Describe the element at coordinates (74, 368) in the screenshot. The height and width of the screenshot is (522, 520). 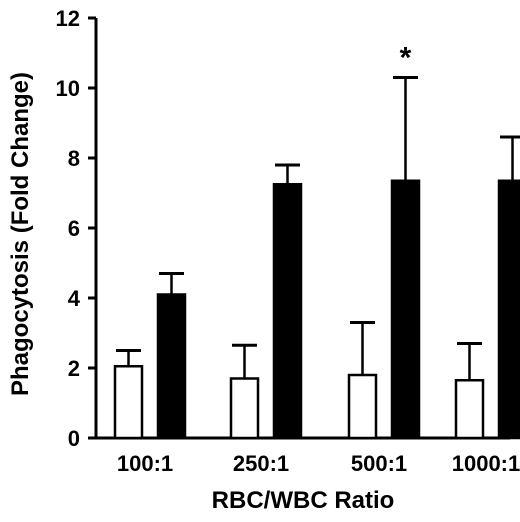
I see `y-tick-label: 2` at that location.